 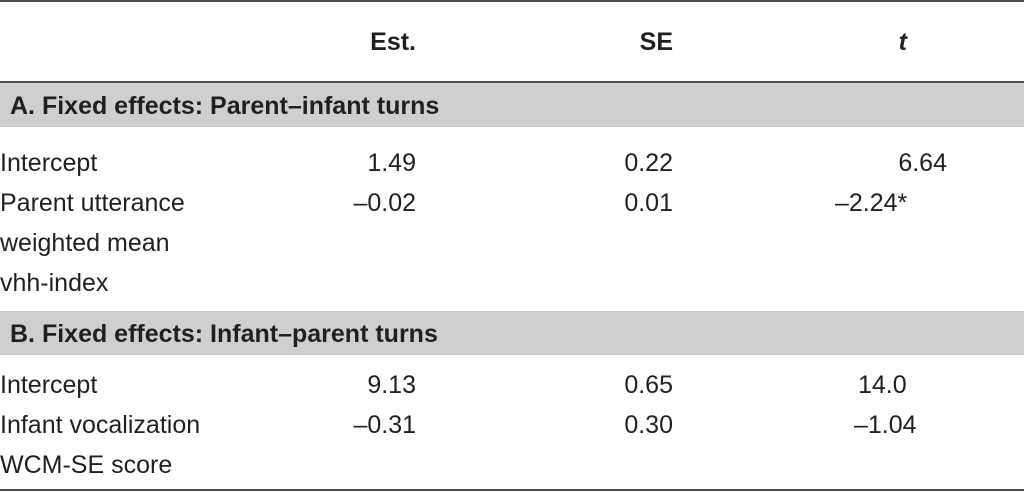 What do you see at coordinates (393, 42) in the screenshot?
I see `header-est: Est.` at bounding box center [393, 42].